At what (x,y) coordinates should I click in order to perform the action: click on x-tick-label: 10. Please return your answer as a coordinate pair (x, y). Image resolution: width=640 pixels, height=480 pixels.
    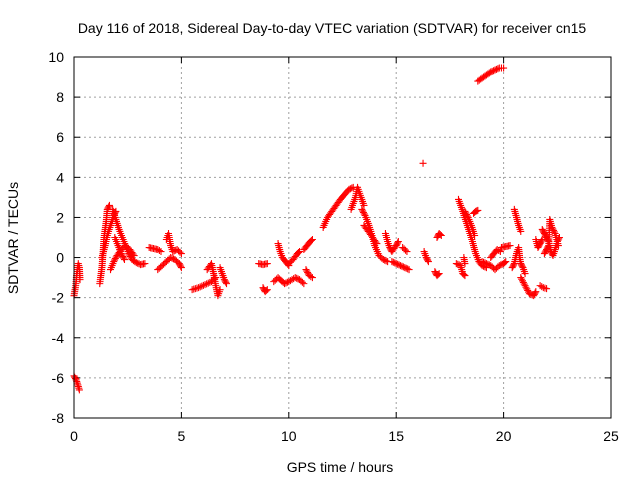
    Looking at the image, I should click on (289, 436).